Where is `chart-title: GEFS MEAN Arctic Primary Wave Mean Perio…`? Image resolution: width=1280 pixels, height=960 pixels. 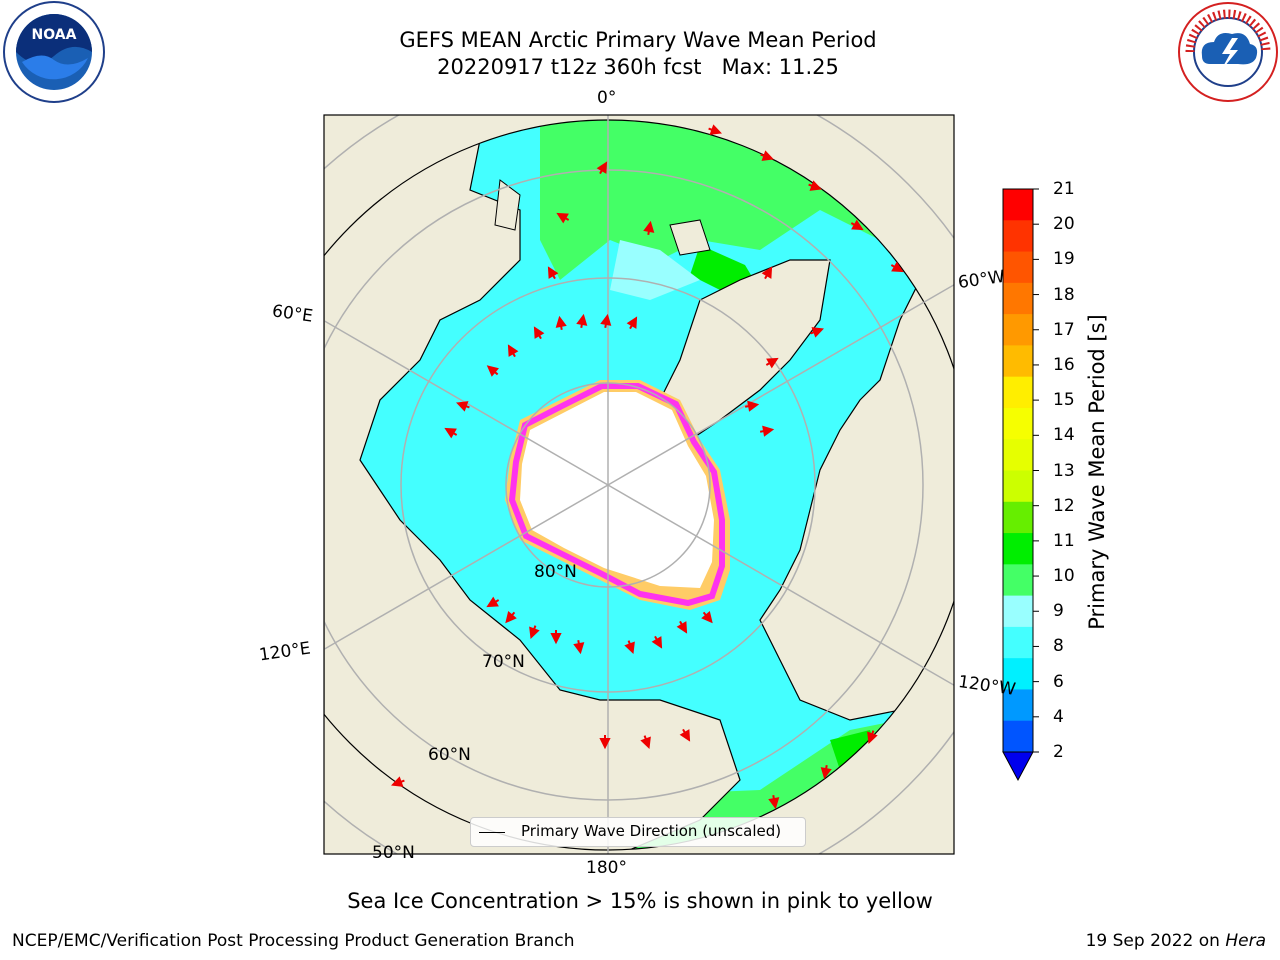
chart-title: GEFS MEAN Arctic Primary Wave Mean Perio… is located at coordinates (638, 40).